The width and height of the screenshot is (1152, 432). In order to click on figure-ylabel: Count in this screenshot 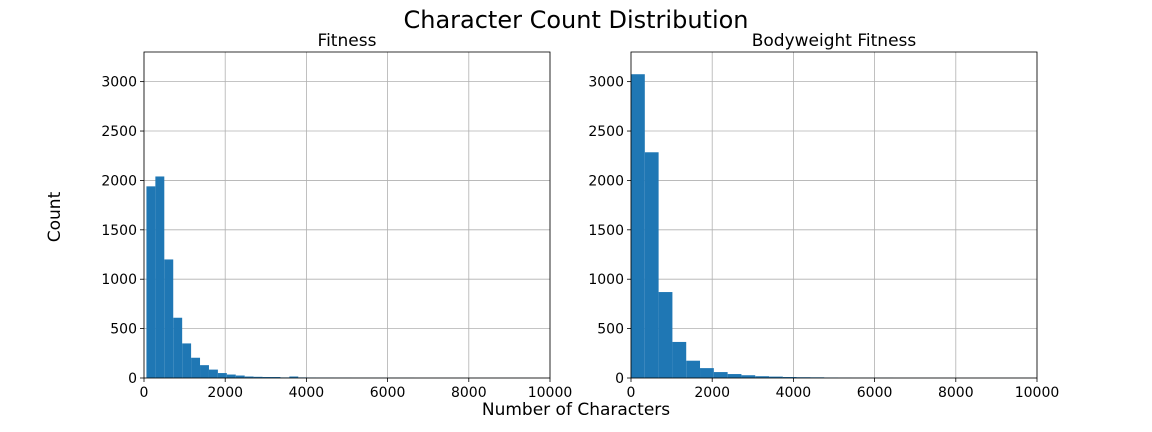, I will do `click(55, 216)`.